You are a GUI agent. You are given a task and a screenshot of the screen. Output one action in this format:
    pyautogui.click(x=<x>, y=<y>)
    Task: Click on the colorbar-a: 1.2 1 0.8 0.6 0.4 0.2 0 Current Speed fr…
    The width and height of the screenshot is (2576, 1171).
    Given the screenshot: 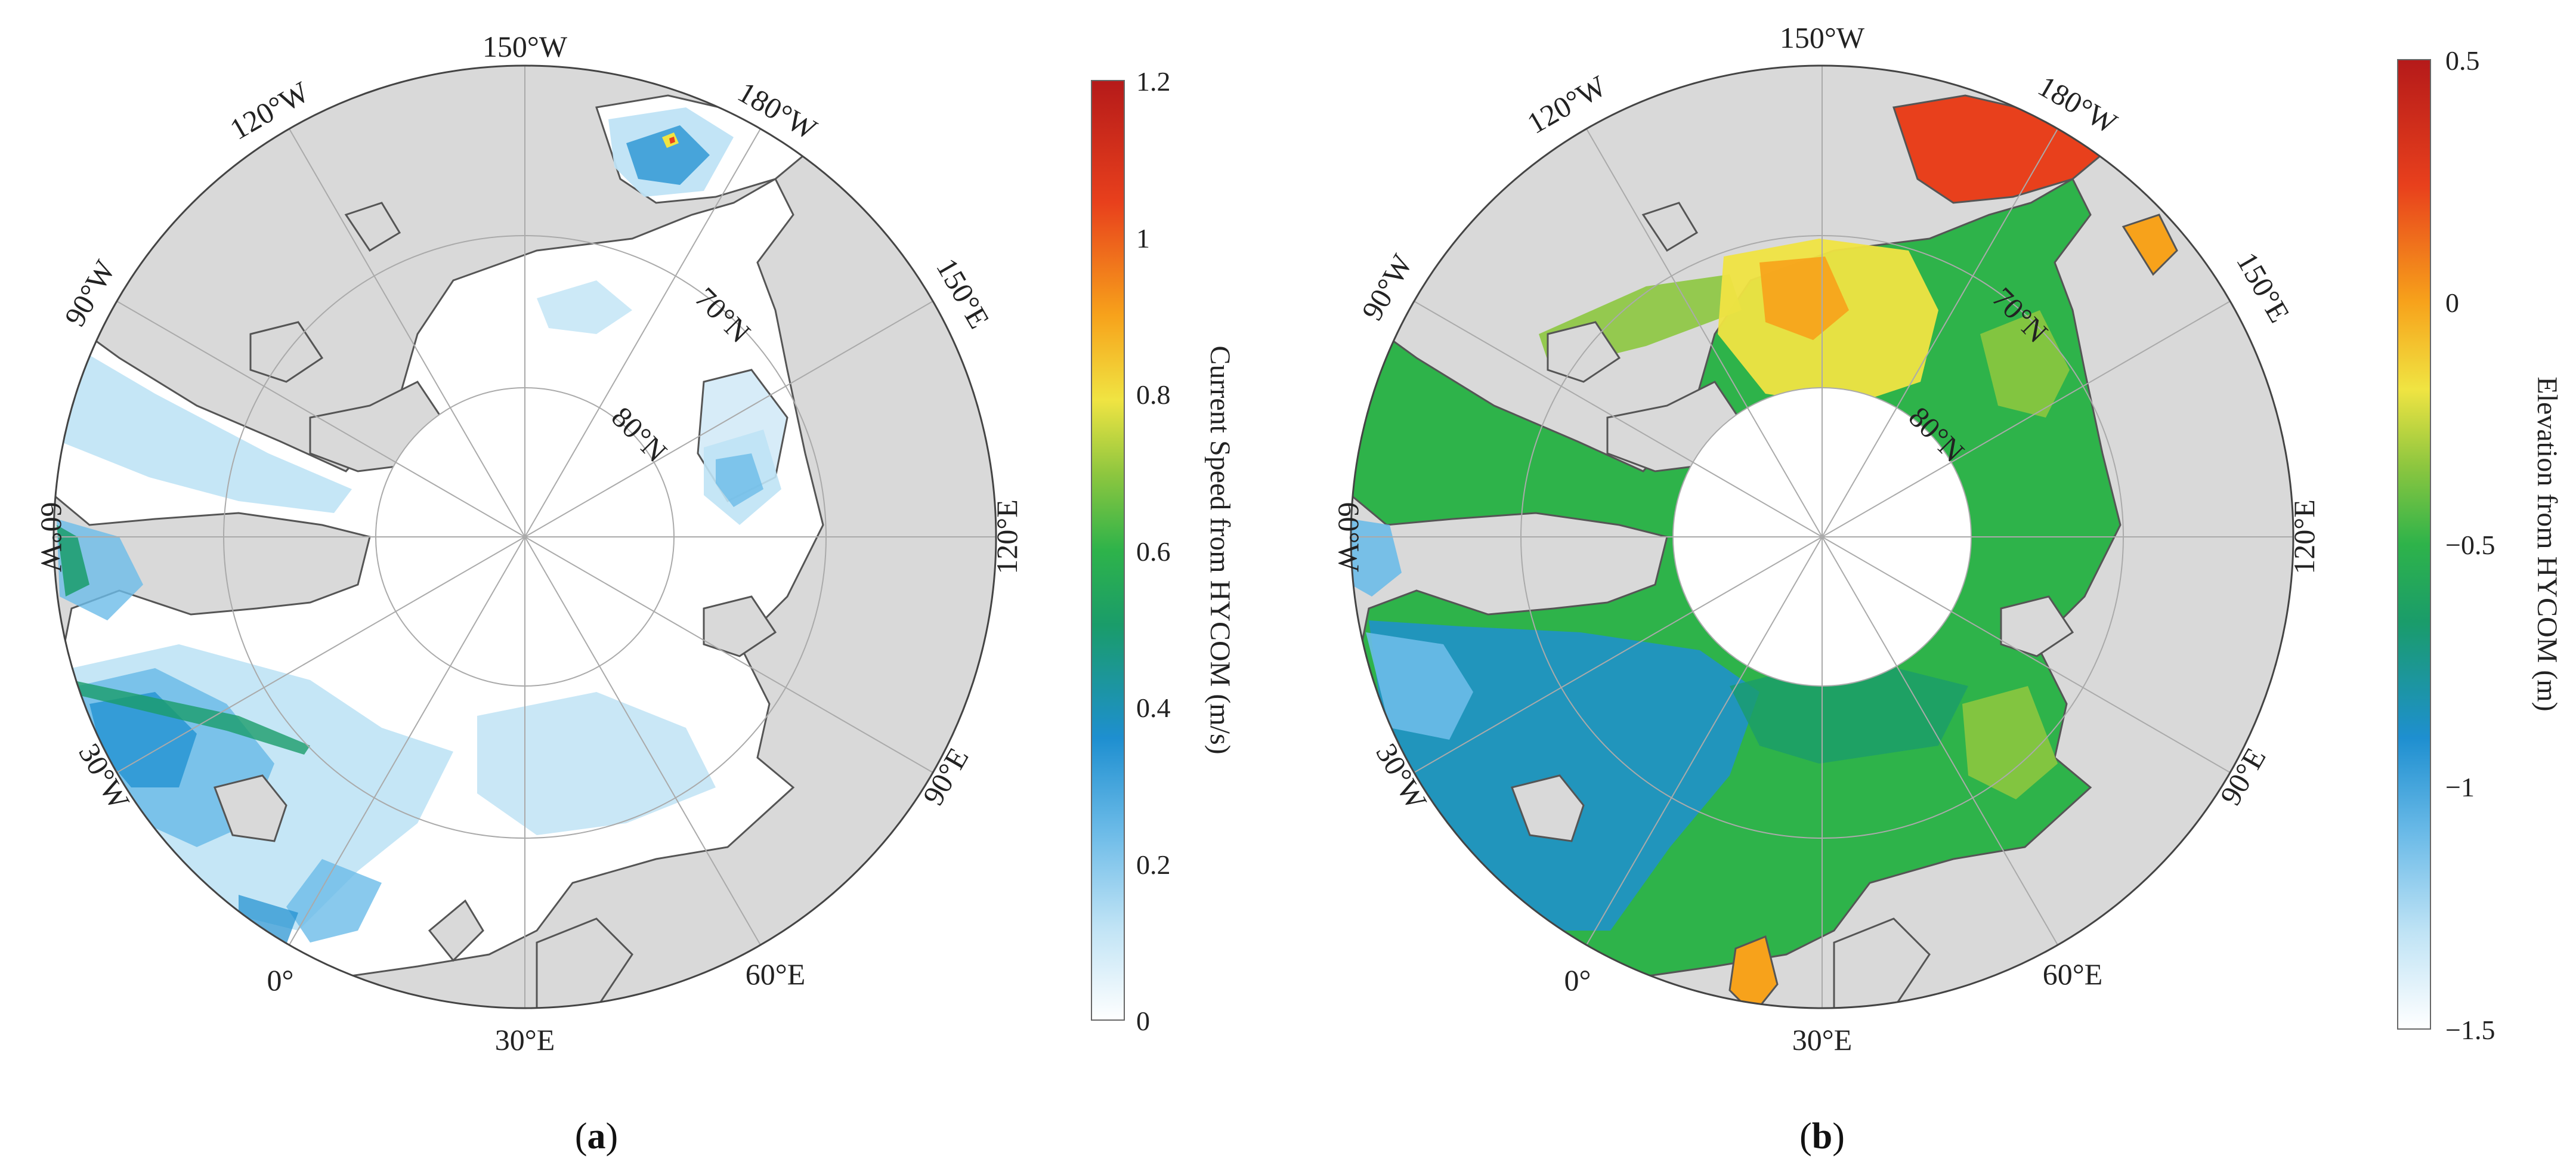 What is the action you would take?
    pyautogui.click(x=1163, y=551)
    